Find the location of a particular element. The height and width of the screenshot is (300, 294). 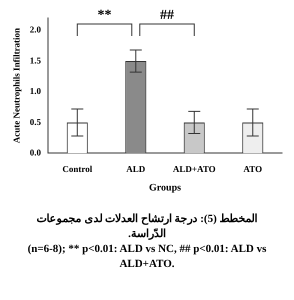

text: المخطط (5): درجة ارتشاح العدلات لدى مجموعات الدّراسة. is located at coordinates (147, 227).